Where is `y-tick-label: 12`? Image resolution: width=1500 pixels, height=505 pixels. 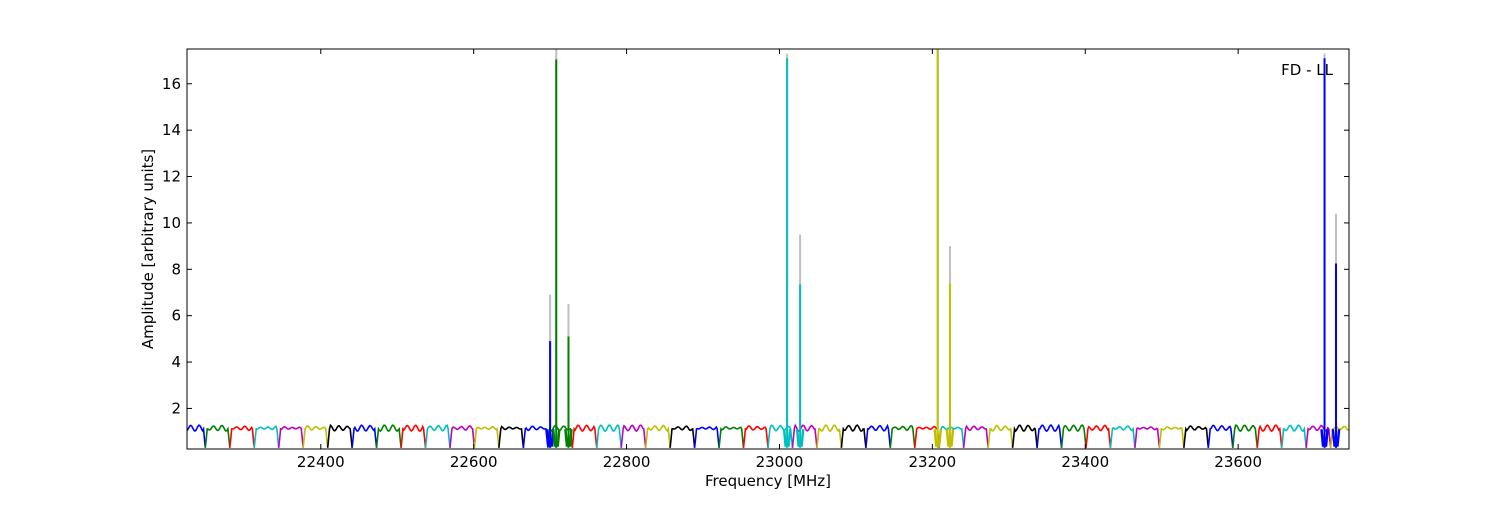 y-tick-label: 12 is located at coordinates (171, 177).